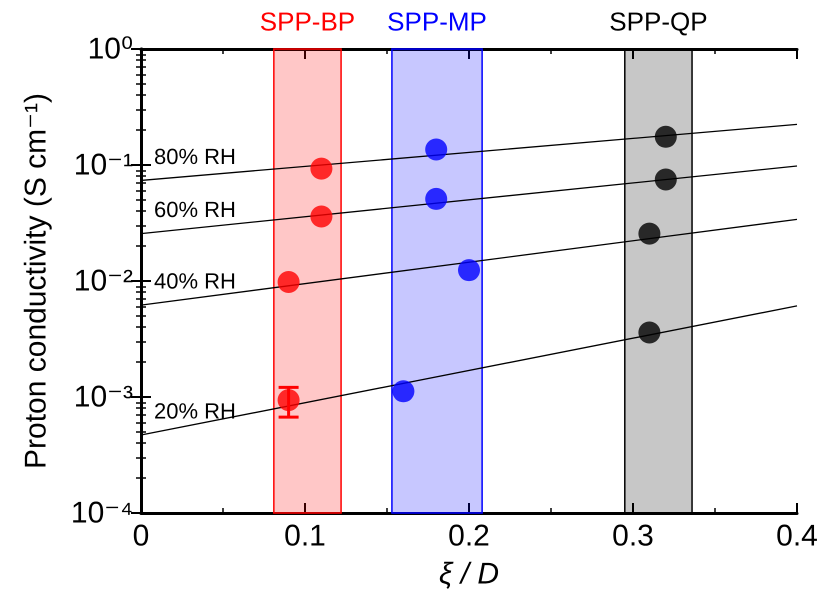 The image size is (834, 615). I want to click on band-label: SPP-MP, so click(437, 21).